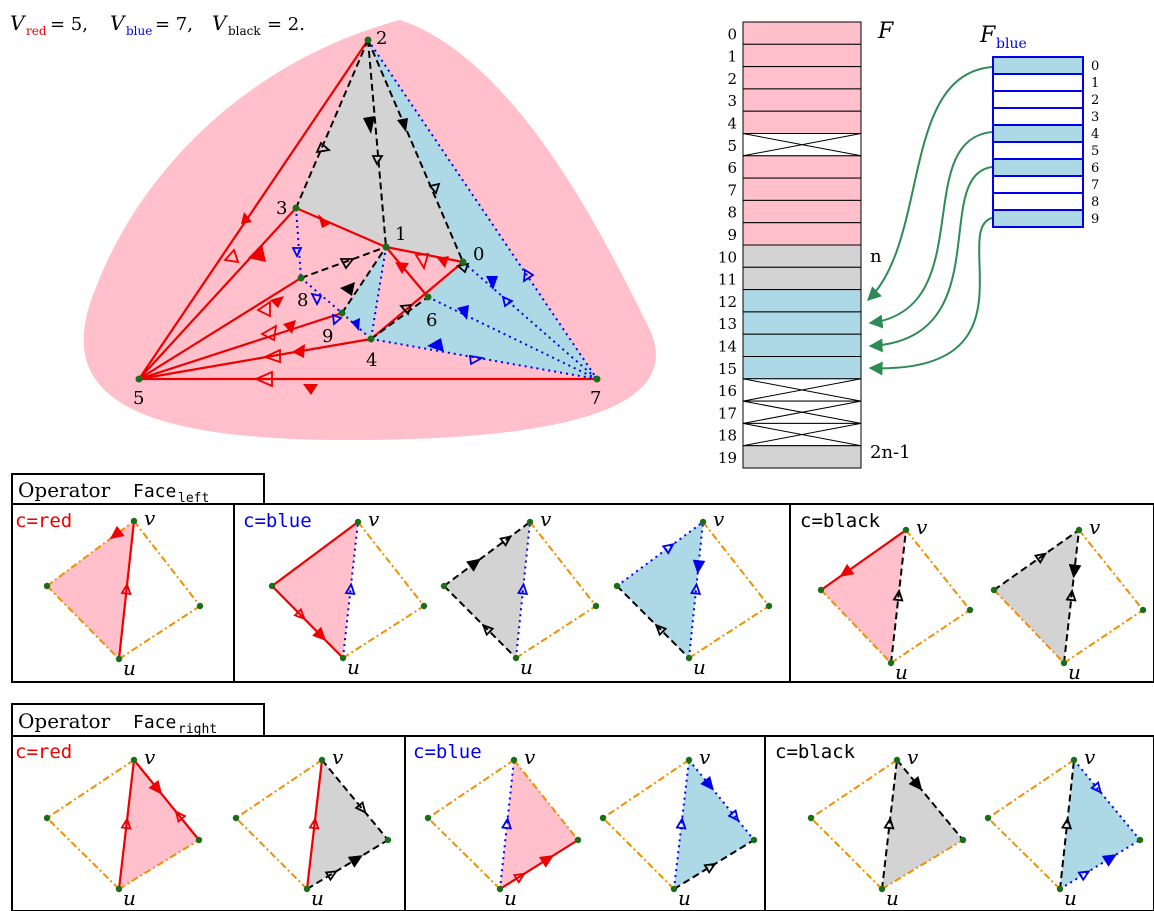 This screenshot has width=1154, height=911. What do you see at coordinates (492, 283) in the screenshot?
I see `filled-arrow-blue` at bounding box center [492, 283].